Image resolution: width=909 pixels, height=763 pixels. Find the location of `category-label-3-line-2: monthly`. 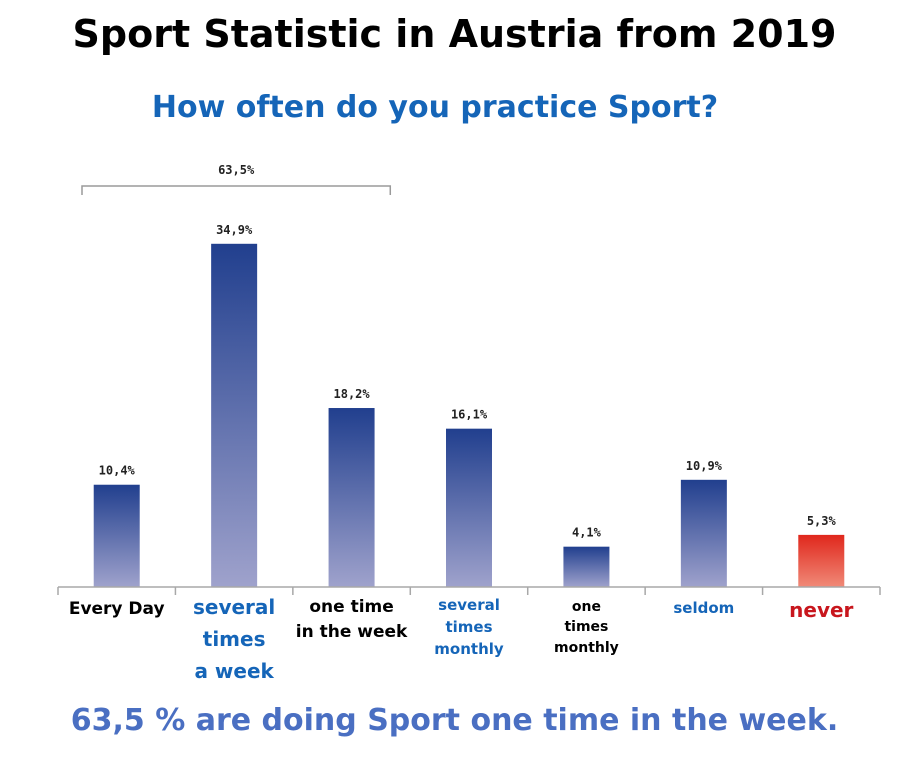

category-label-3-line-2: monthly is located at coordinates (469, 648).